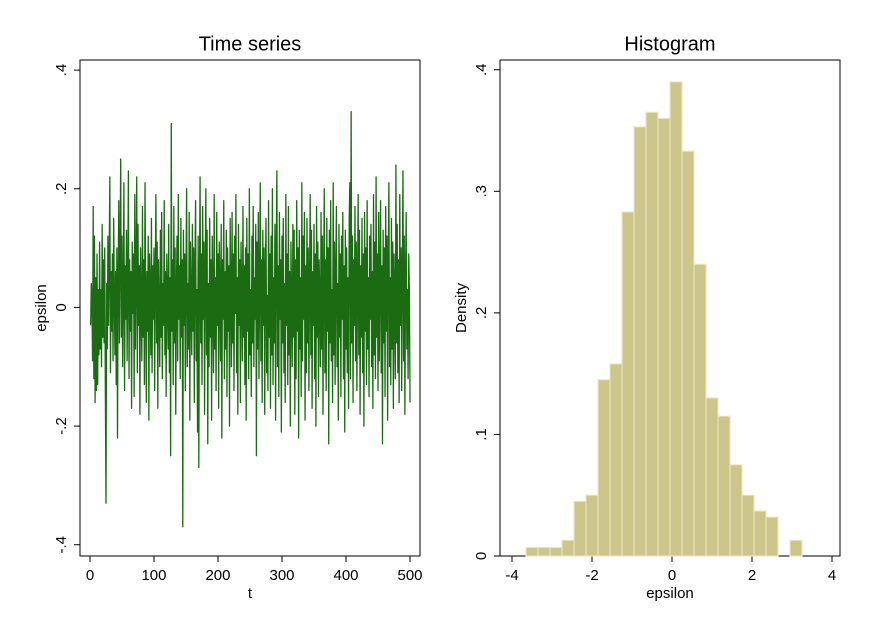  Describe the element at coordinates (41, 308) in the screenshot. I see `y-axis-label: epsilon` at that location.